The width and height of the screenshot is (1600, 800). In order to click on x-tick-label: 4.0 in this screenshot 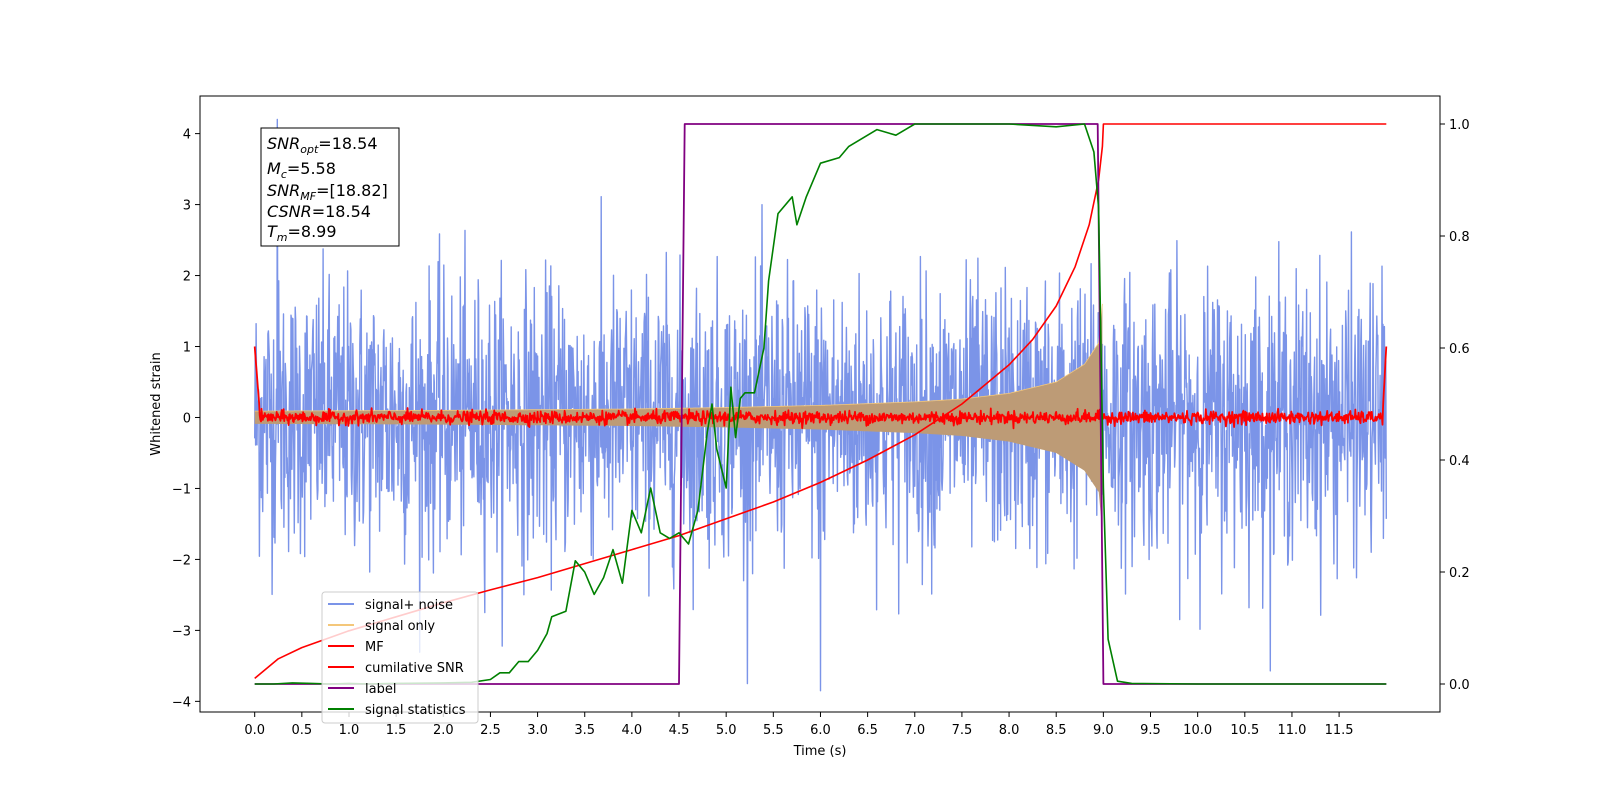, I will do `click(632, 730)`.